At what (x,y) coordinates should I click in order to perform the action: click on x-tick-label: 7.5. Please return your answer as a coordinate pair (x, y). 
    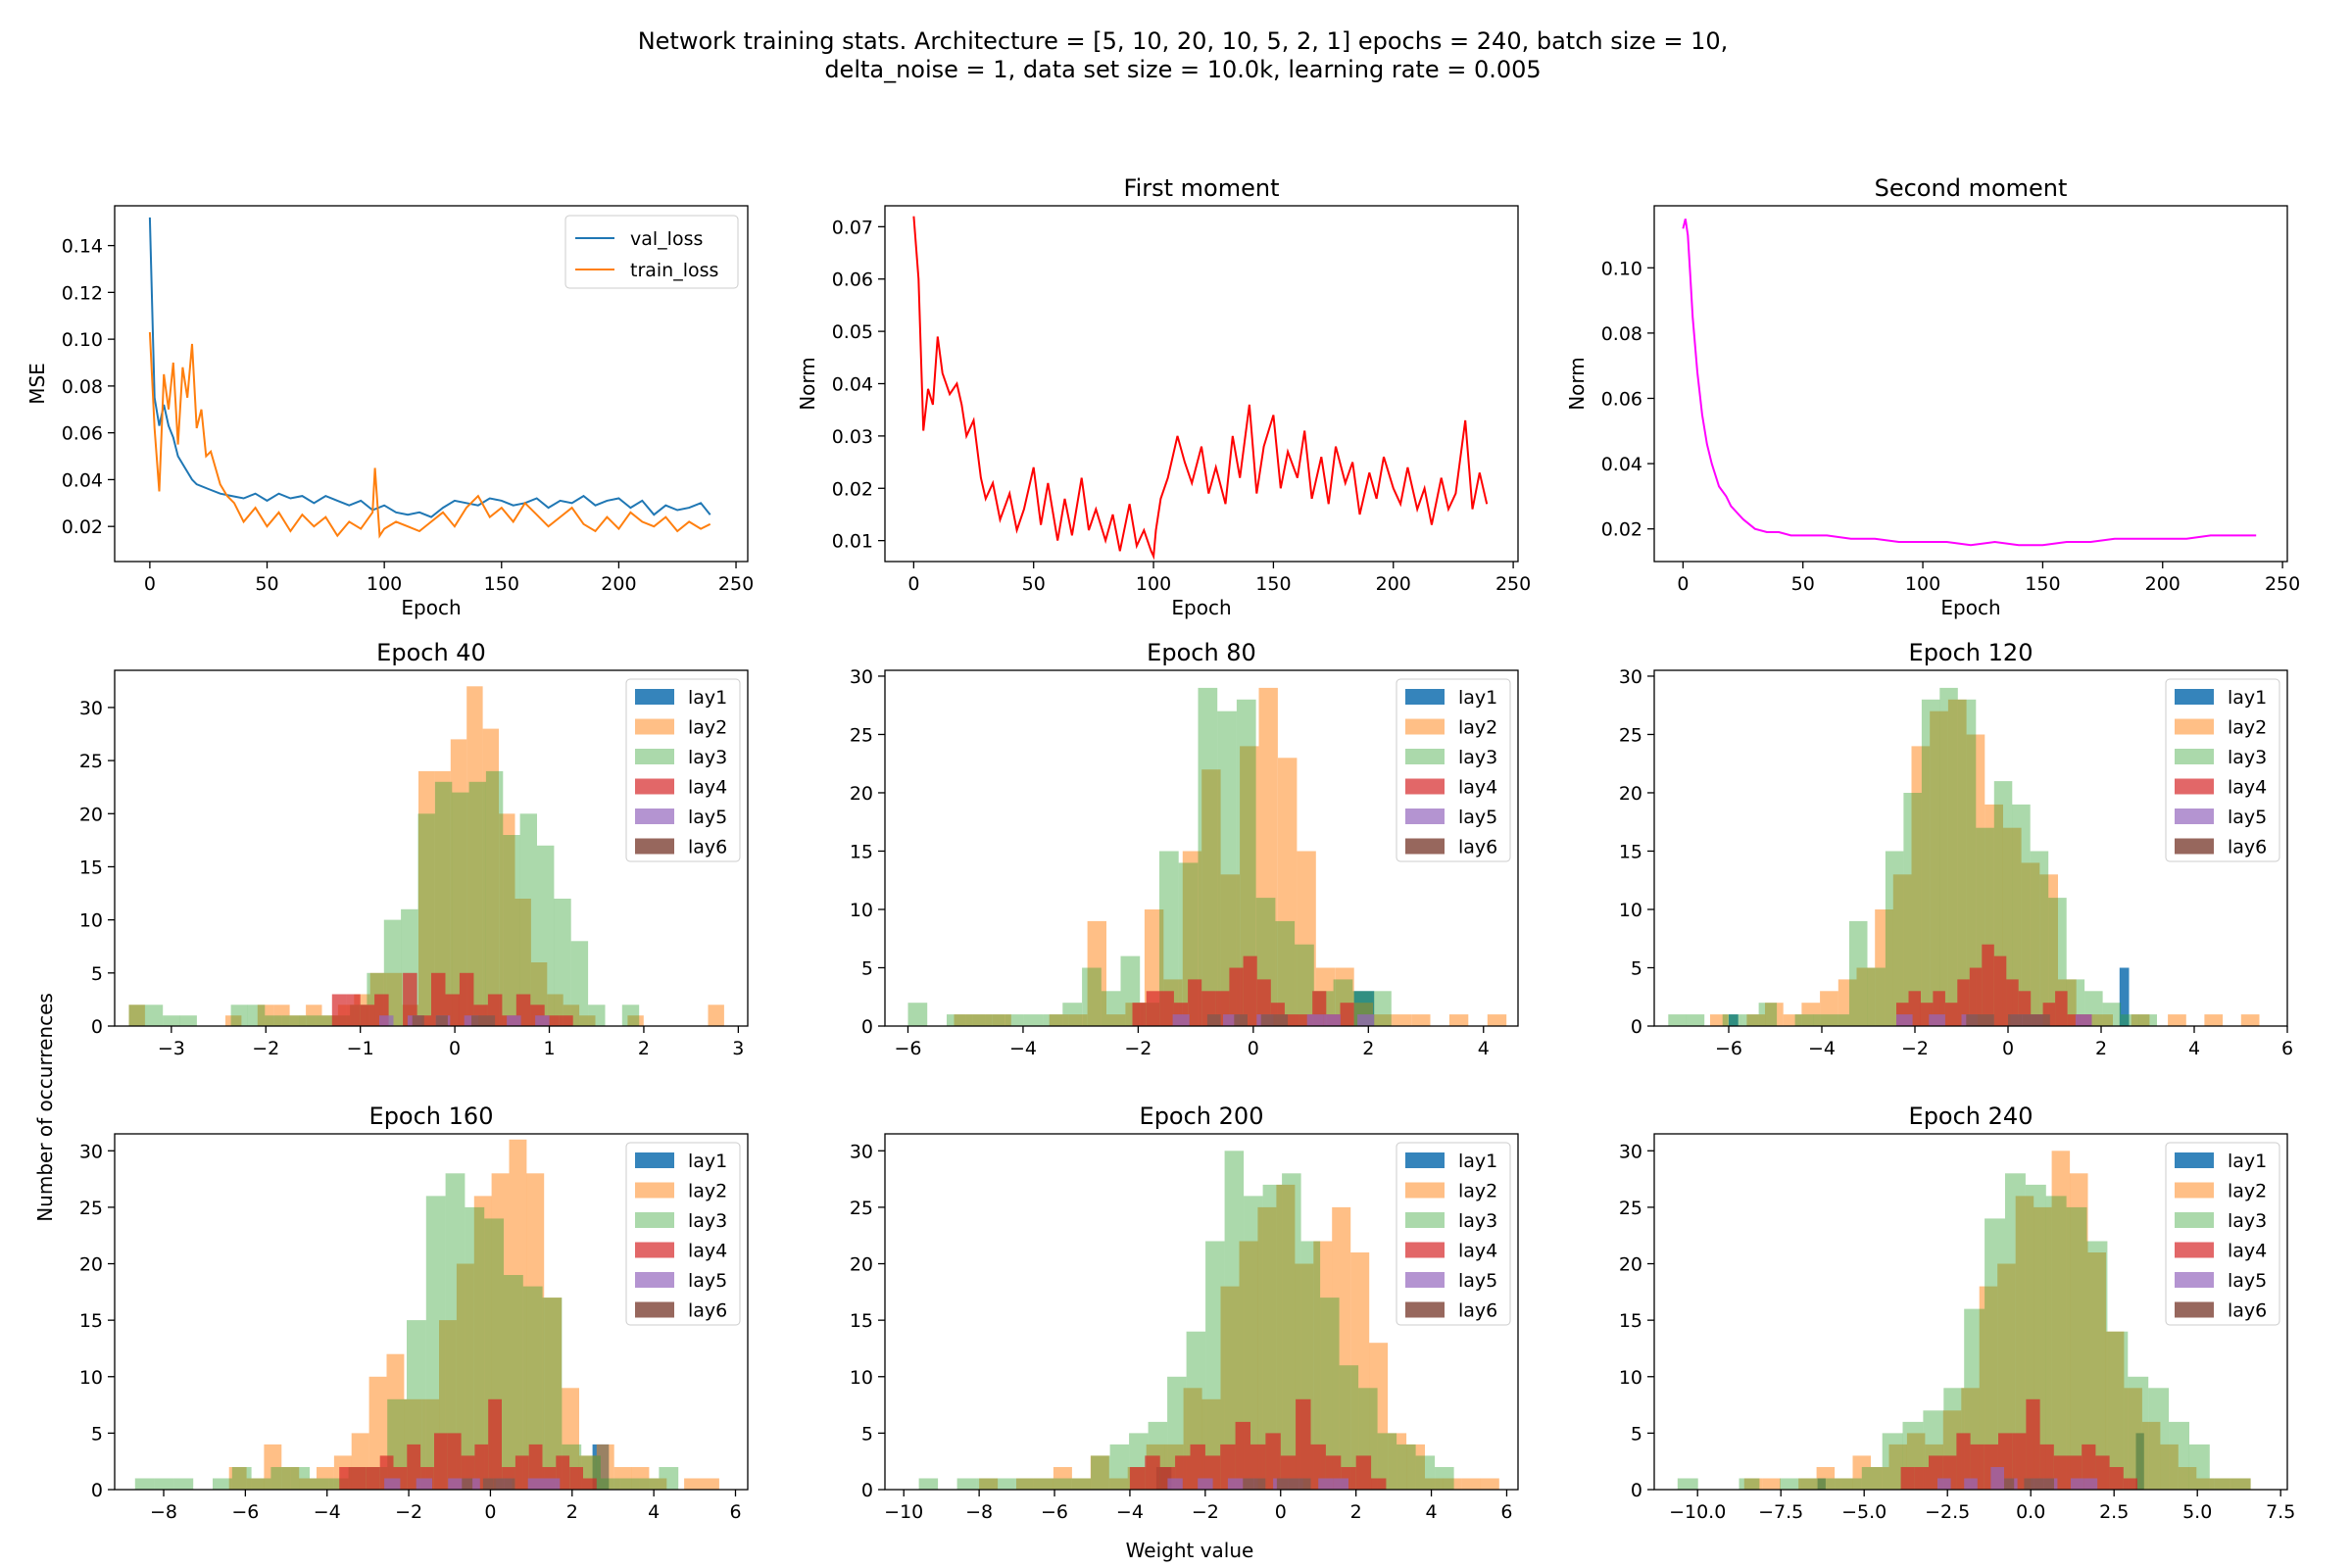
    Looking at the image, I should click on (2280, 1512).